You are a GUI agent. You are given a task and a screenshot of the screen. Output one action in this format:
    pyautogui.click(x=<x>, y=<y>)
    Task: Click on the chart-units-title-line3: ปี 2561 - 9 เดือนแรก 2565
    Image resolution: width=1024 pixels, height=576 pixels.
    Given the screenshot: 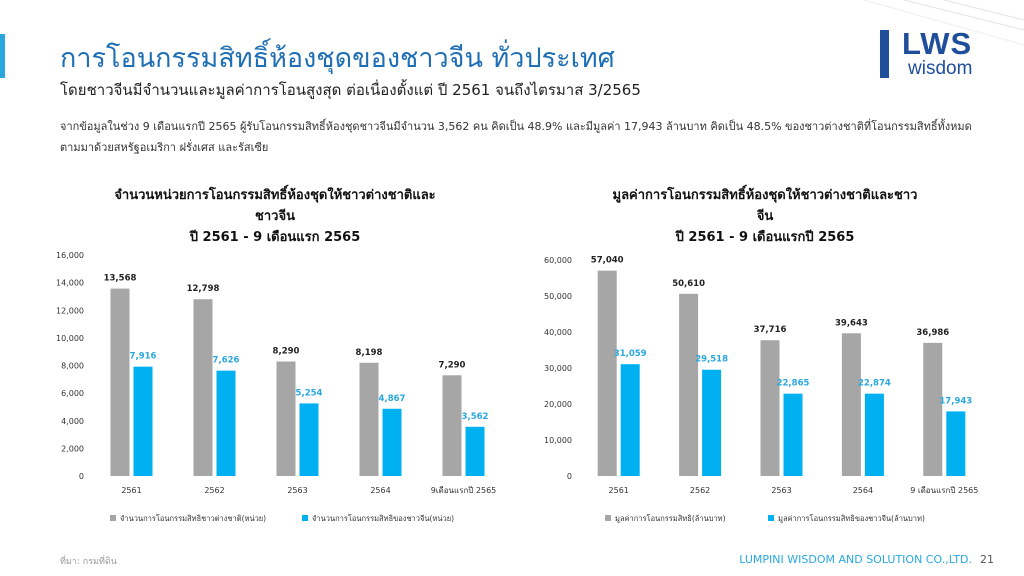 What is the action you would take?
    pyautogui.click(x=275, y=237)
    